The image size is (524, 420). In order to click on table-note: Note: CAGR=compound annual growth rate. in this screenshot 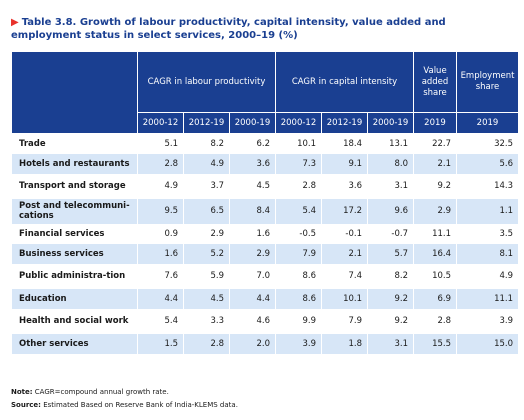, I will do `click(90, 392)`.